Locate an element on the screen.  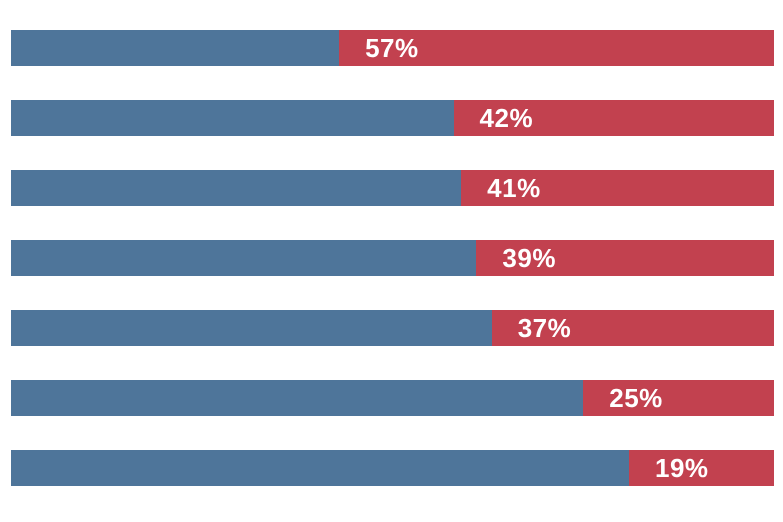
bar-segment-red: 57% is located at coordinates (556, 48).